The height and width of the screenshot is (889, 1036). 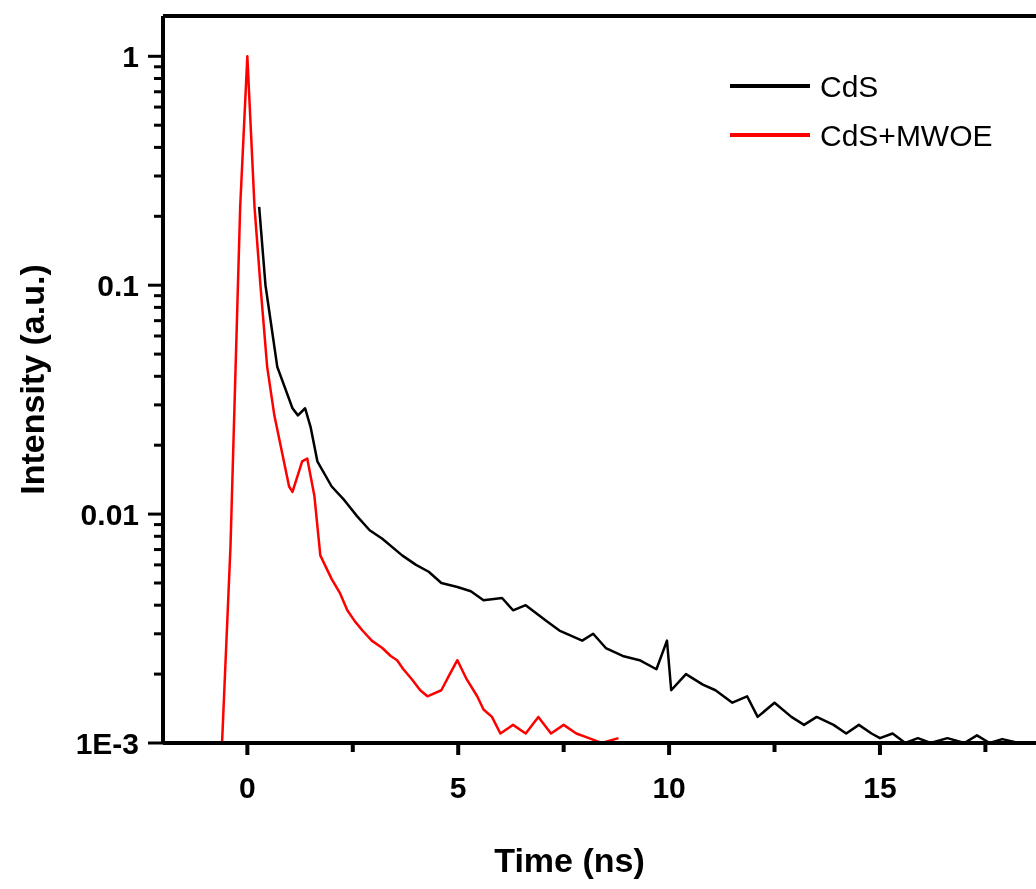 I want to click on y-tick-label: 1, so click(x=130, y=57).